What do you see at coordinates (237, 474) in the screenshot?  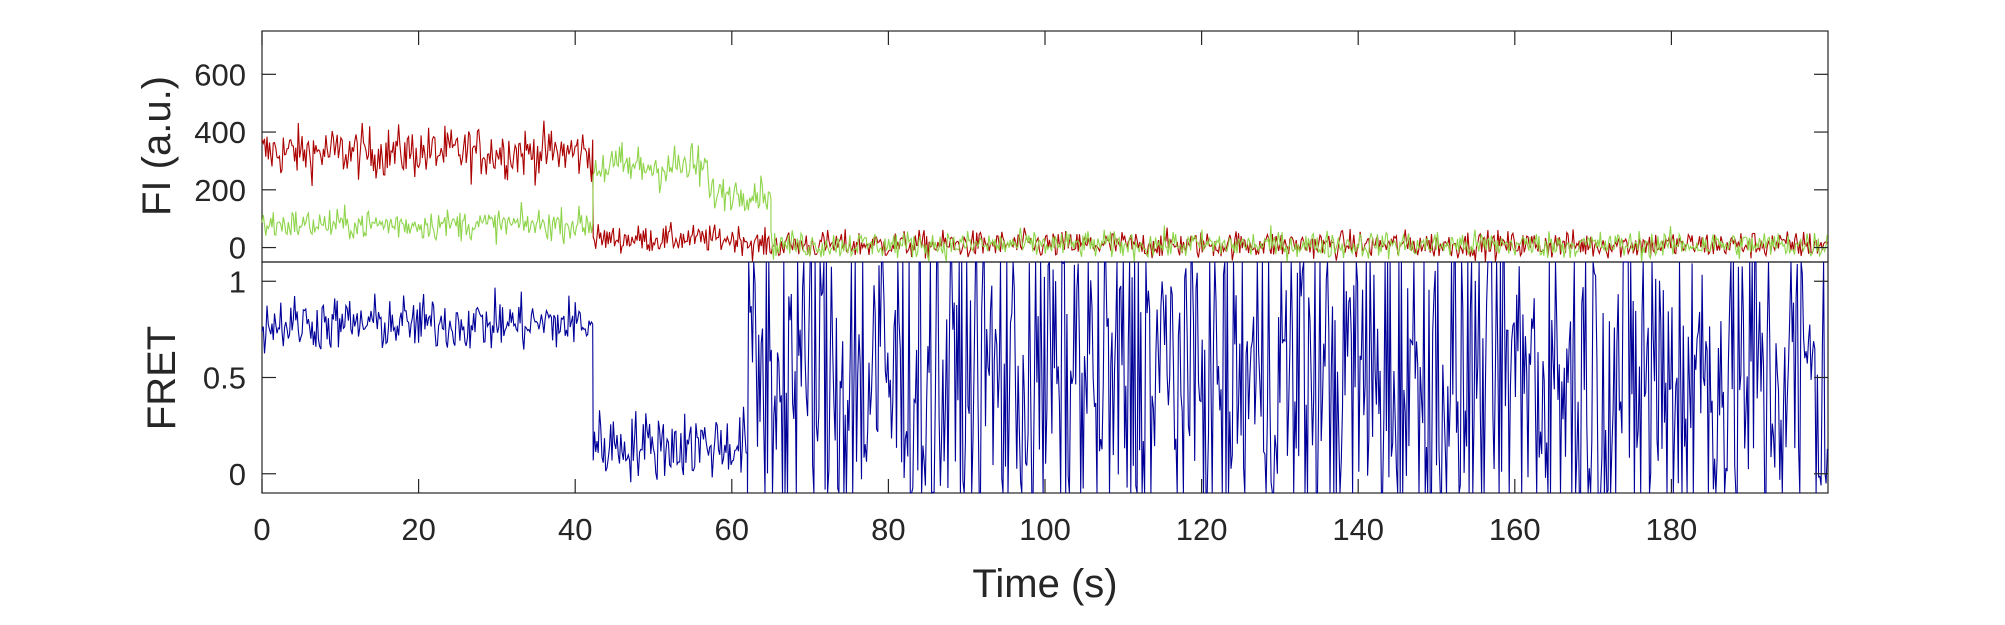 I see `fret-y-tick-label: 0` at bounding box center [237, 474].